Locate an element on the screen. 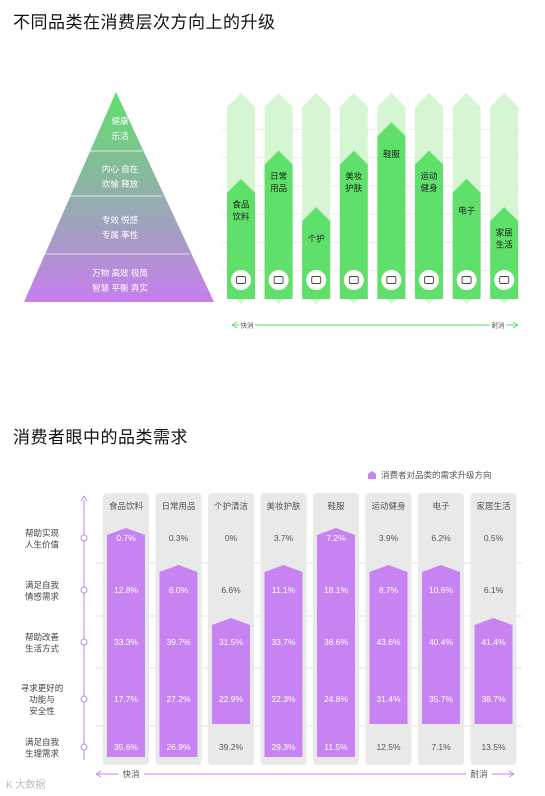 This screenshot has width=545, height=796. burger-icon is located at coordinates (241, 280).